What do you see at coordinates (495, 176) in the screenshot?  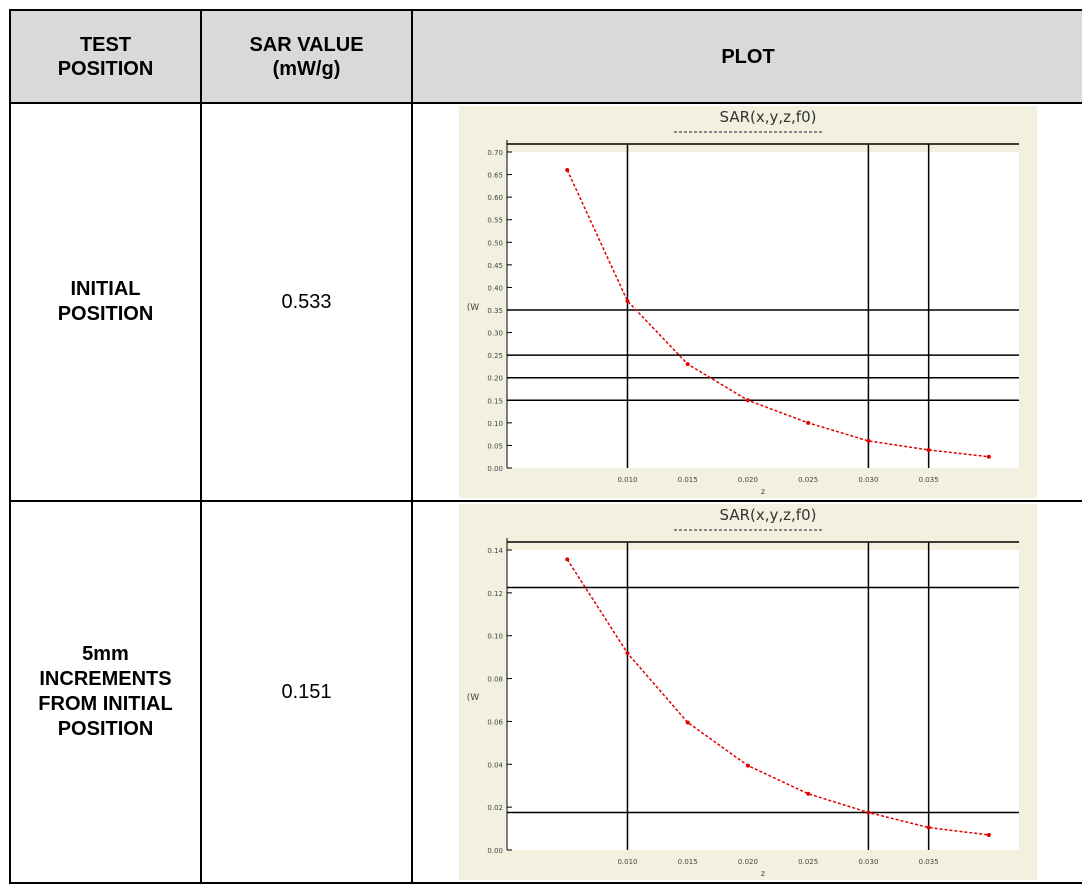 I see `y-tick-label: 0.65` at bounding box center [495, 176].